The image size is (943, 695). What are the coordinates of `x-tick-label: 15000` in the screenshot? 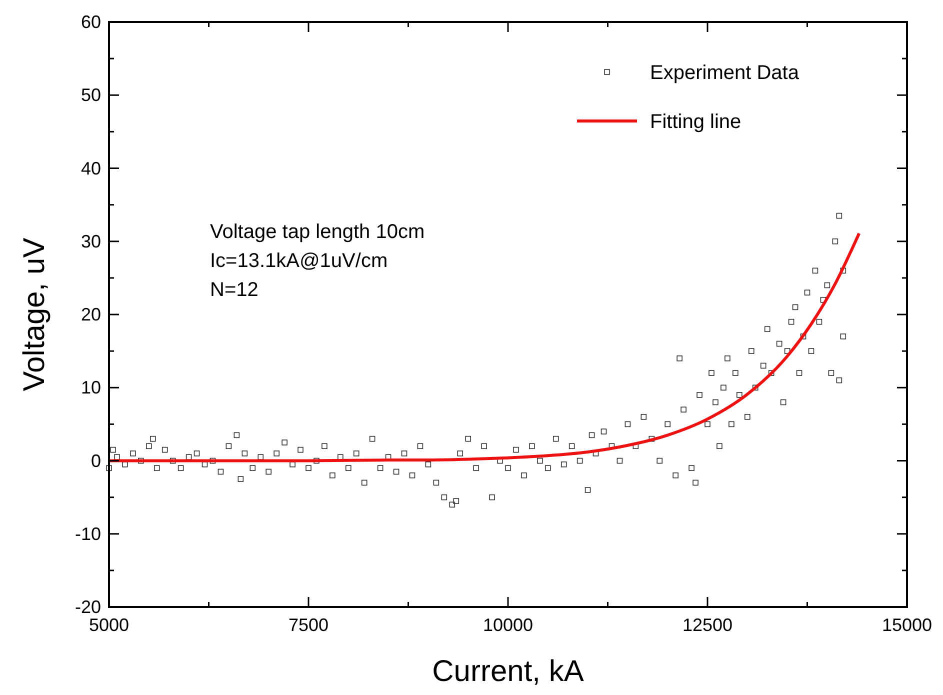 It's located at (907, 625).